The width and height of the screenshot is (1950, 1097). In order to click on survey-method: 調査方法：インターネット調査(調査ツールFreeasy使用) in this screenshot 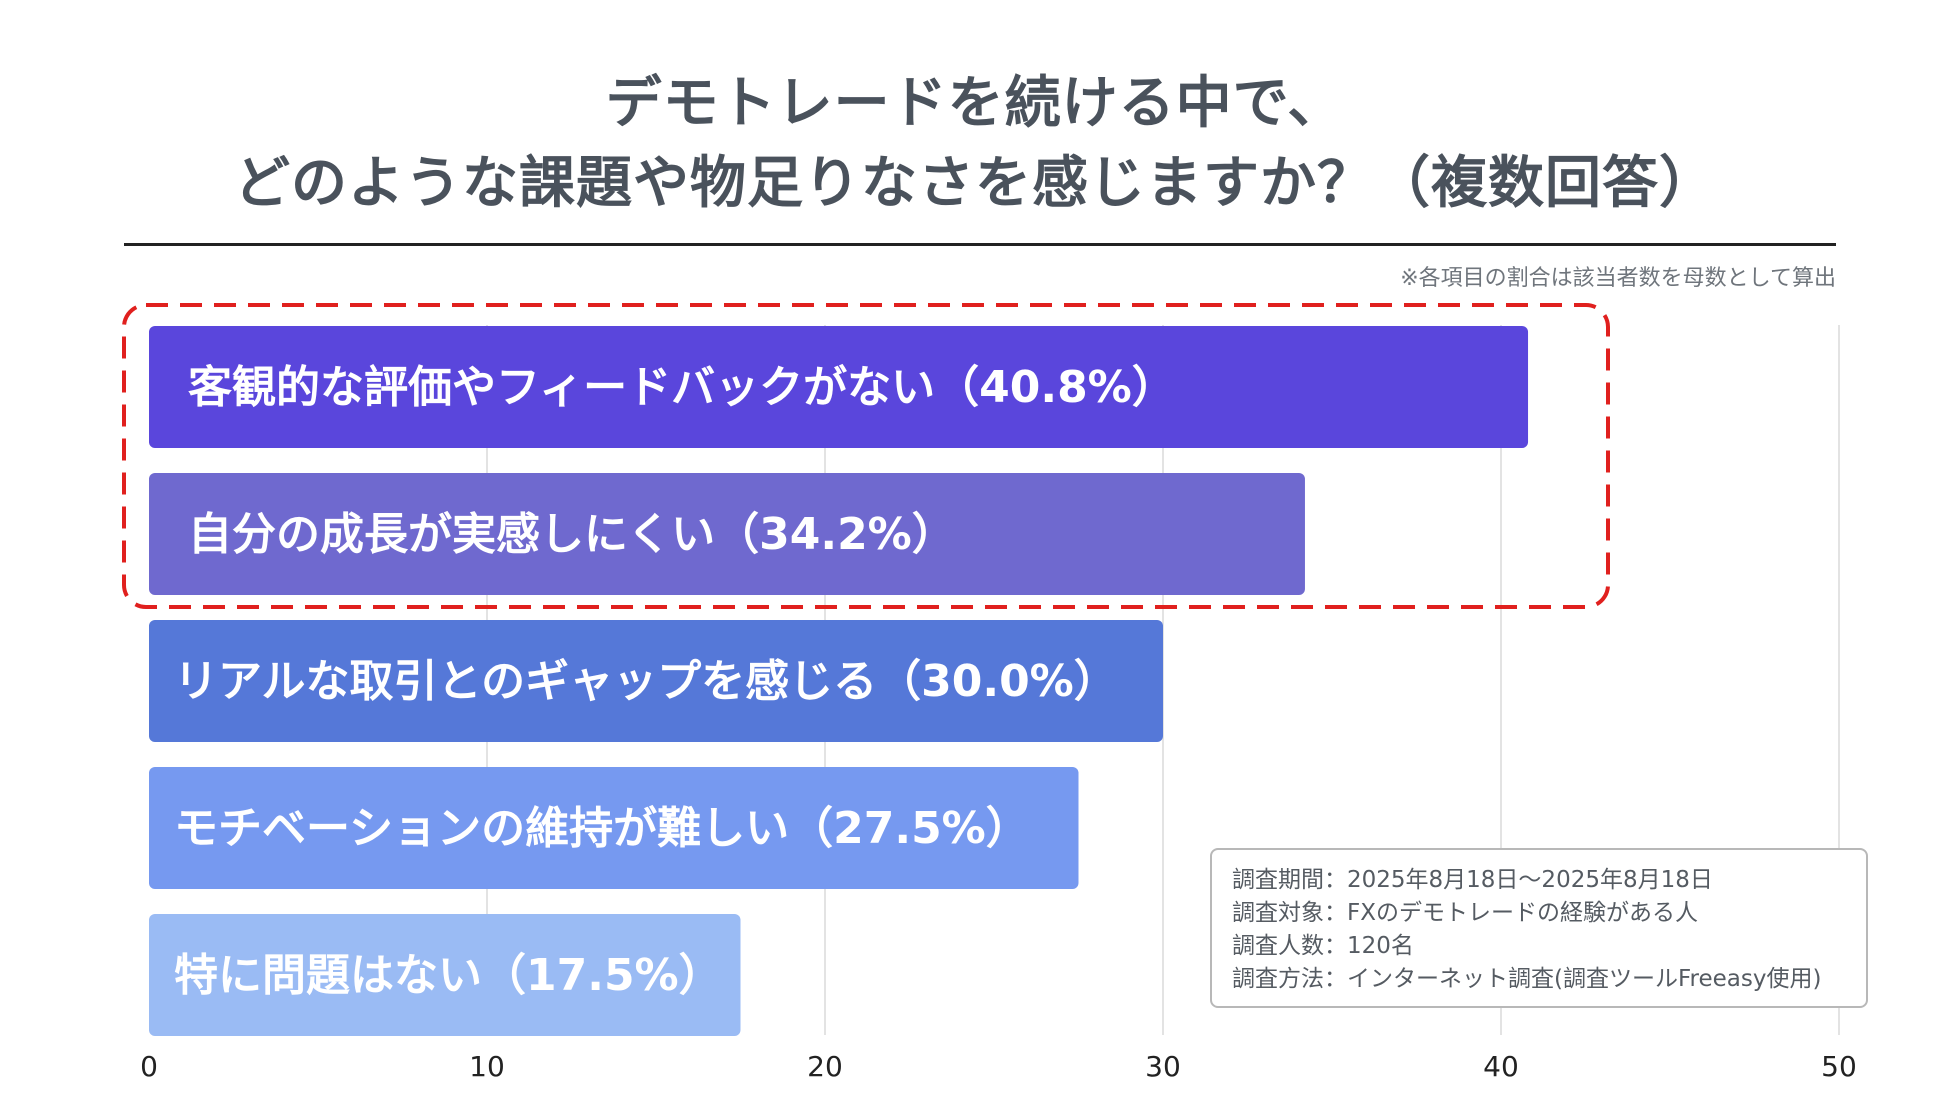, I will do `click(1527, 979)`.